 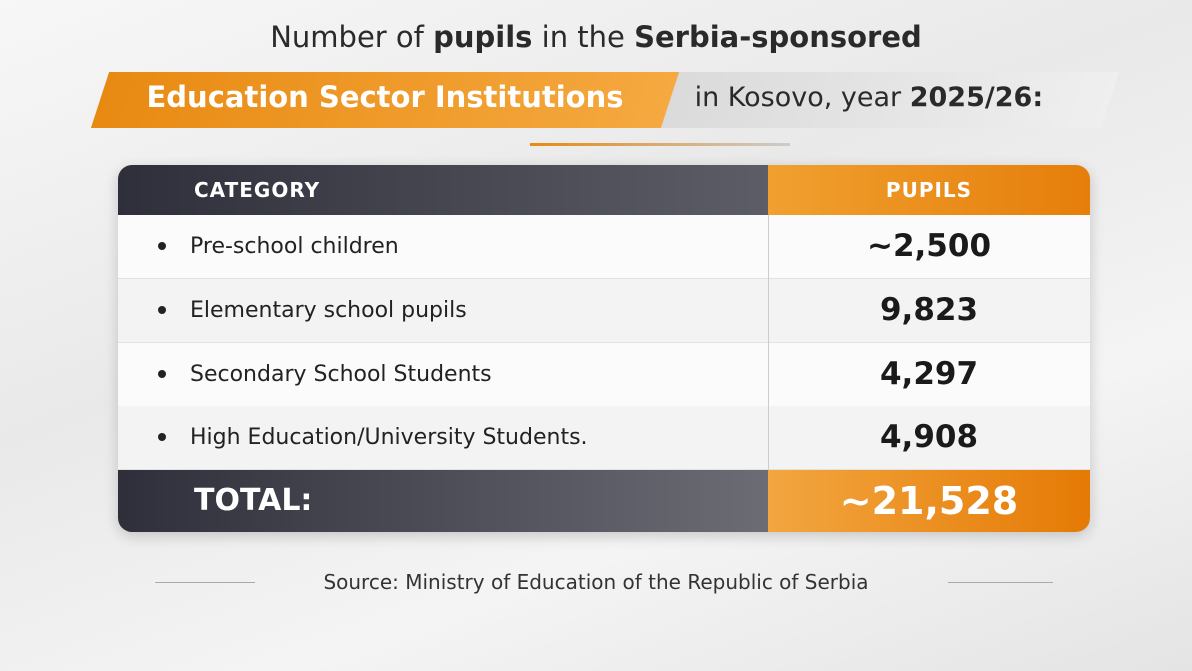 I want to click on total-value: ~21,528, so click(x=929, y=501).